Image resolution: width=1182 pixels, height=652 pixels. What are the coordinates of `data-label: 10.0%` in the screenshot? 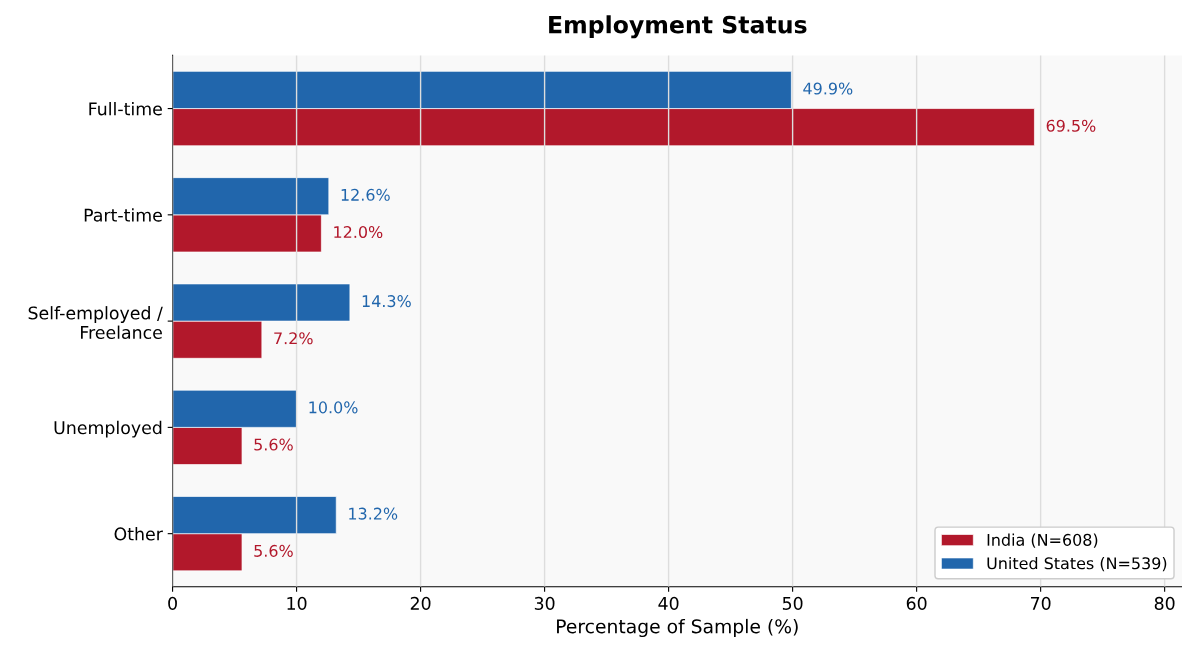 It's located at (333, 407).